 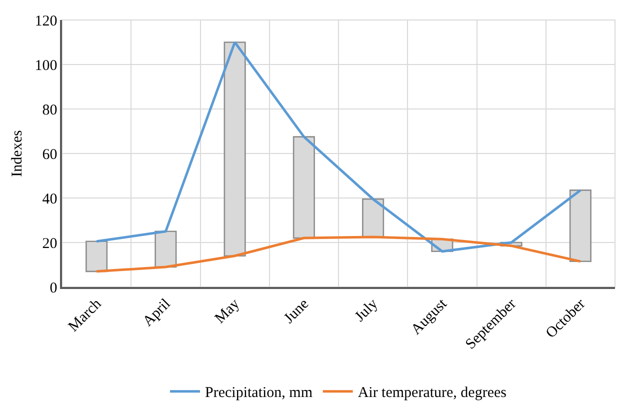 What do you see at coordinates (50, 199) in the screenshot?
I see `y-tick-label: 40` at bounding box center [50, 199].